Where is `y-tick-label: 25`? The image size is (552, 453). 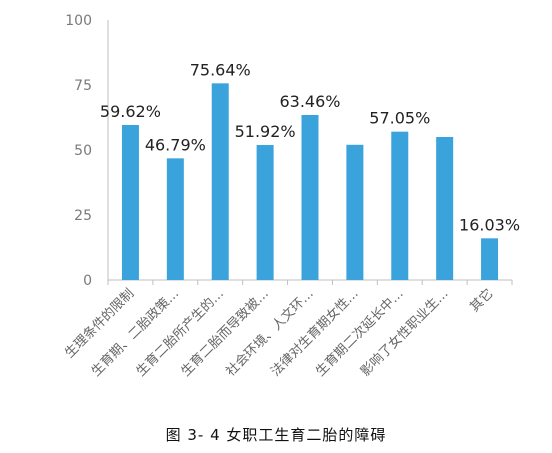
y-tick-label: 25 is located at coordinates (83, 216).